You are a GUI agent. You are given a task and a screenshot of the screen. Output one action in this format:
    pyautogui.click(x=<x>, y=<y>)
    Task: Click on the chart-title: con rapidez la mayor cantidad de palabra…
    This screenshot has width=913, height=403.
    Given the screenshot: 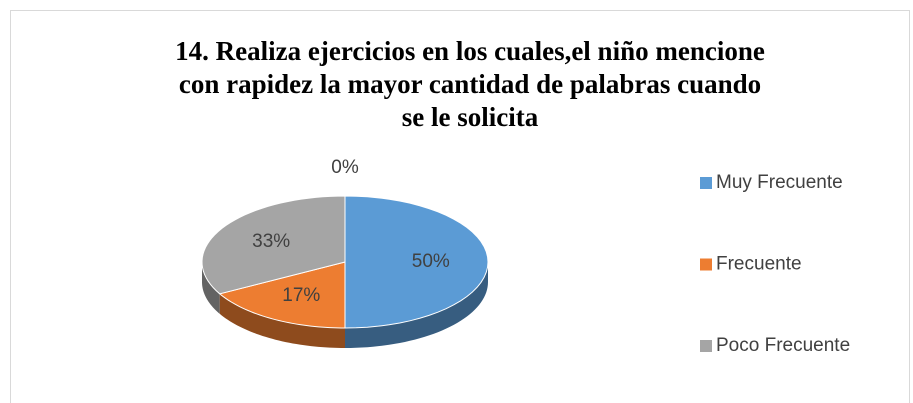 What is the action you would take?
    pyautogui.click(x=470, y=84)
    